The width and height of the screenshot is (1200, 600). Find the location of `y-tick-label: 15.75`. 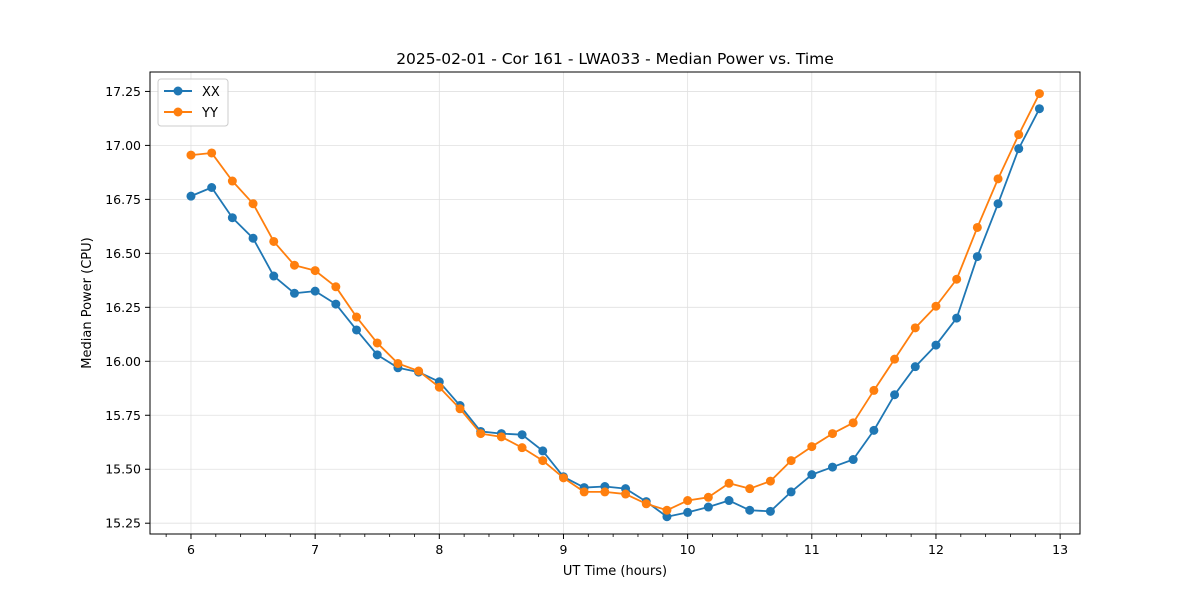

y-tick-label: 15.75 is located at coordinates (123, 415).